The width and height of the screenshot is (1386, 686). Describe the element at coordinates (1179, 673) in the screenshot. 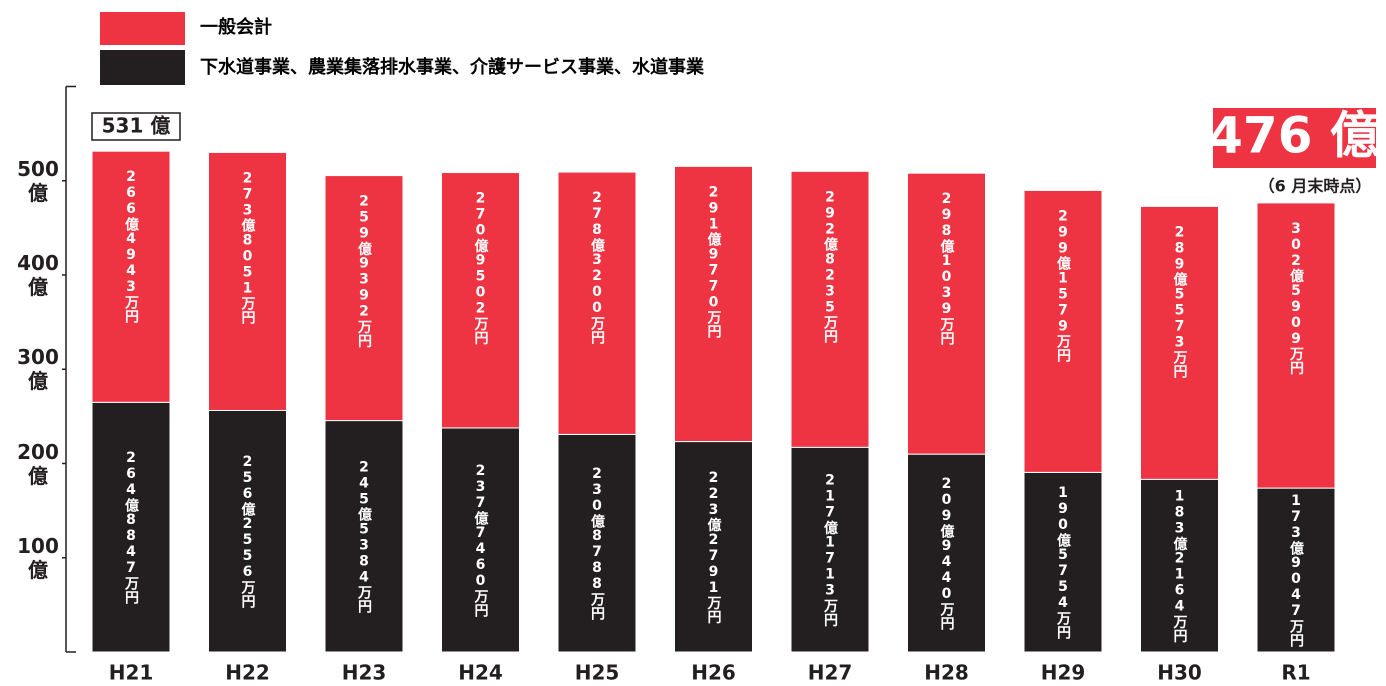

I see `x-tick-label: H30` at that location.